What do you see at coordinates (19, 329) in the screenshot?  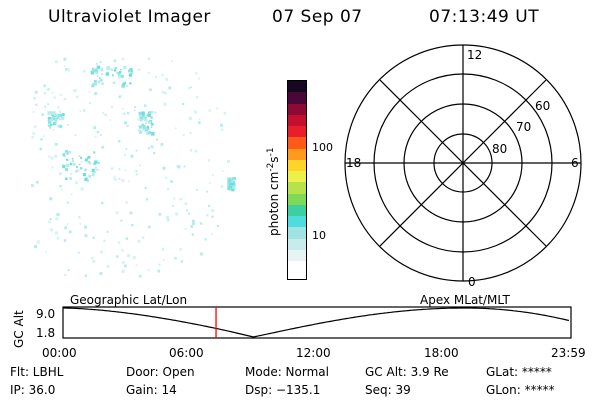 I see `gc-alt-axis-label: GC Alt` at bounding box center [19, 329].